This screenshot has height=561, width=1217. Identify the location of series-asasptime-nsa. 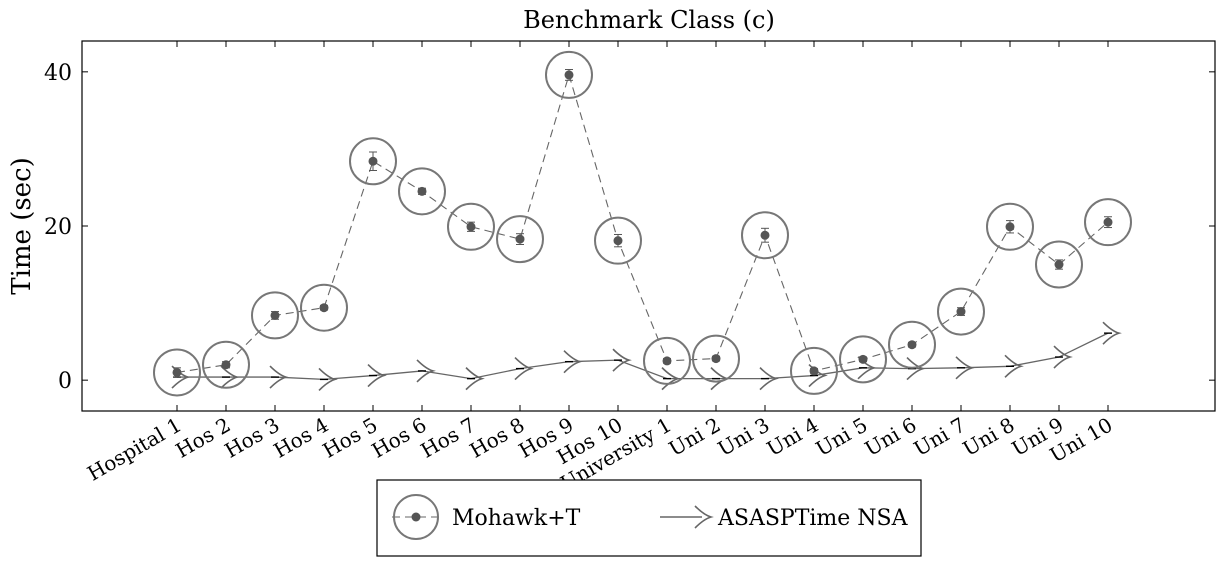
(646, 356).